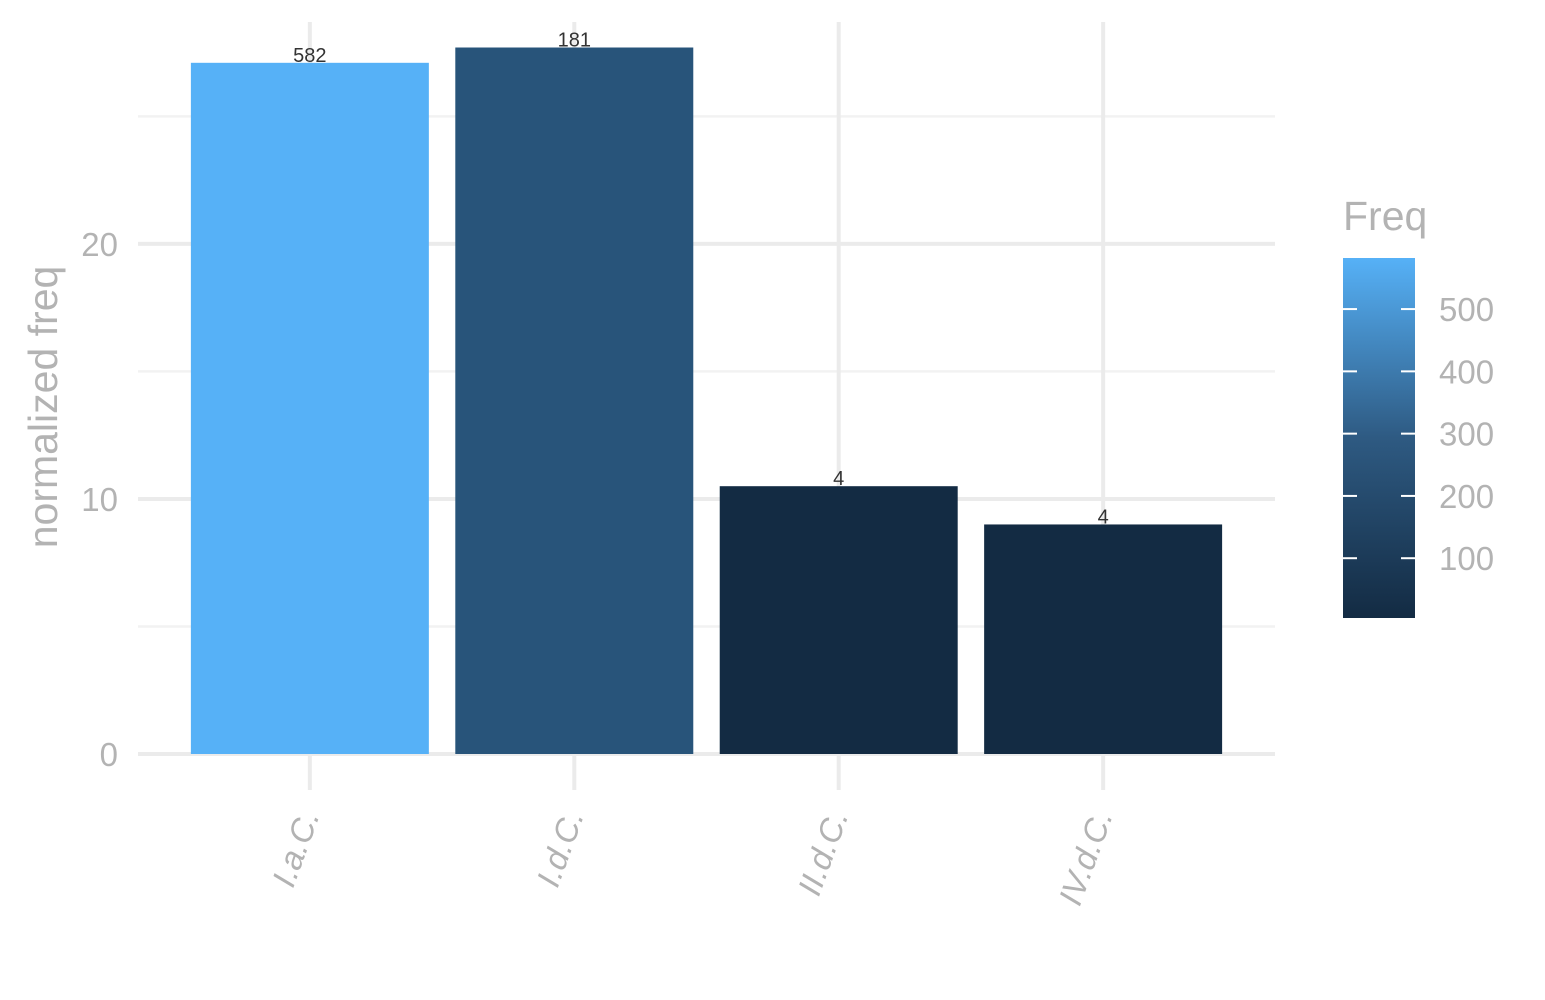 Image resolution: width=1545 pixels, height=1000 pixels. I want to click on legend-tick-label: 300, so click(1466, 434).